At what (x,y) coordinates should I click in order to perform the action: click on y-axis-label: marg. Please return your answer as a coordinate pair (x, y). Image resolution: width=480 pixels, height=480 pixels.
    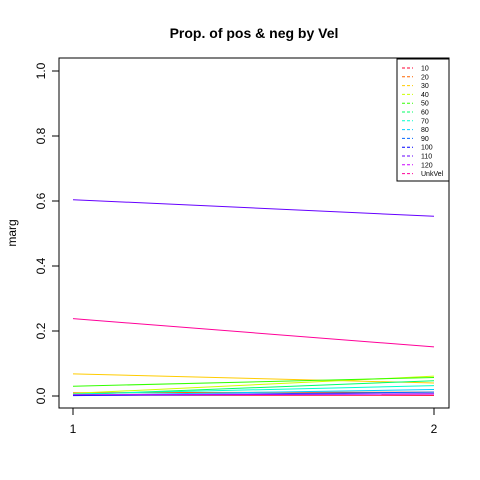
    Looking at the image, I should click on (12, 232).